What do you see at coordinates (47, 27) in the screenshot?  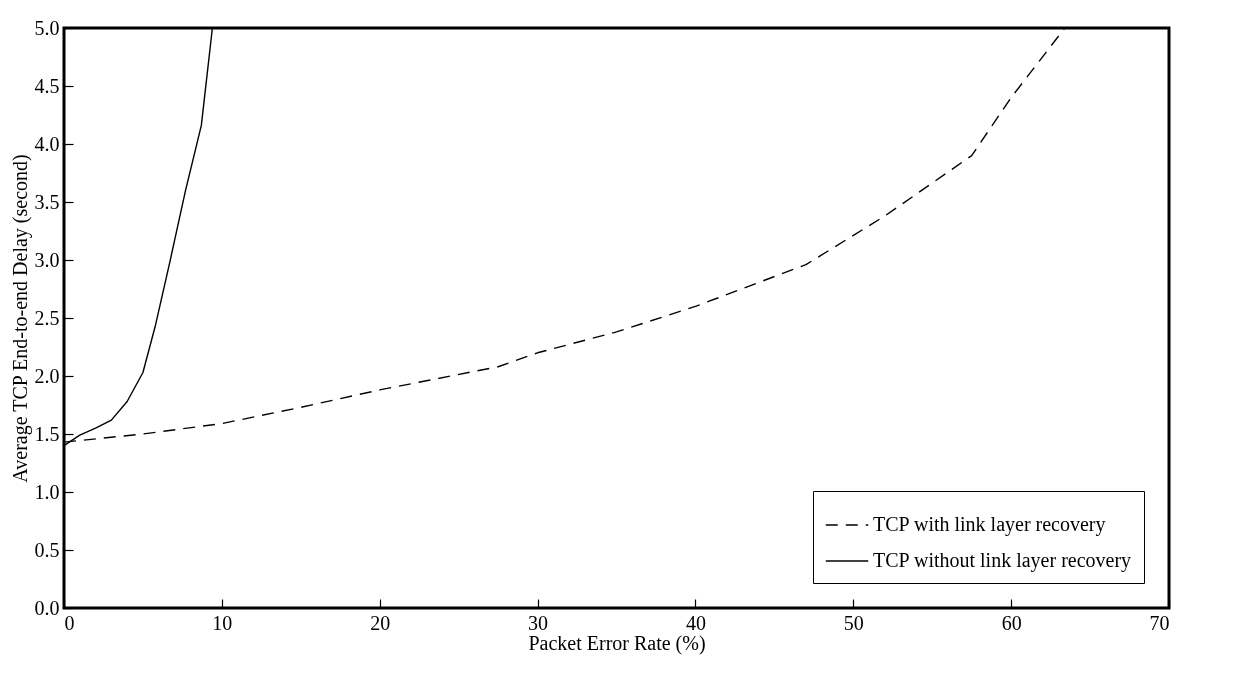 I see `y-tick-label: 5.0` at bounding box center [47, 27].